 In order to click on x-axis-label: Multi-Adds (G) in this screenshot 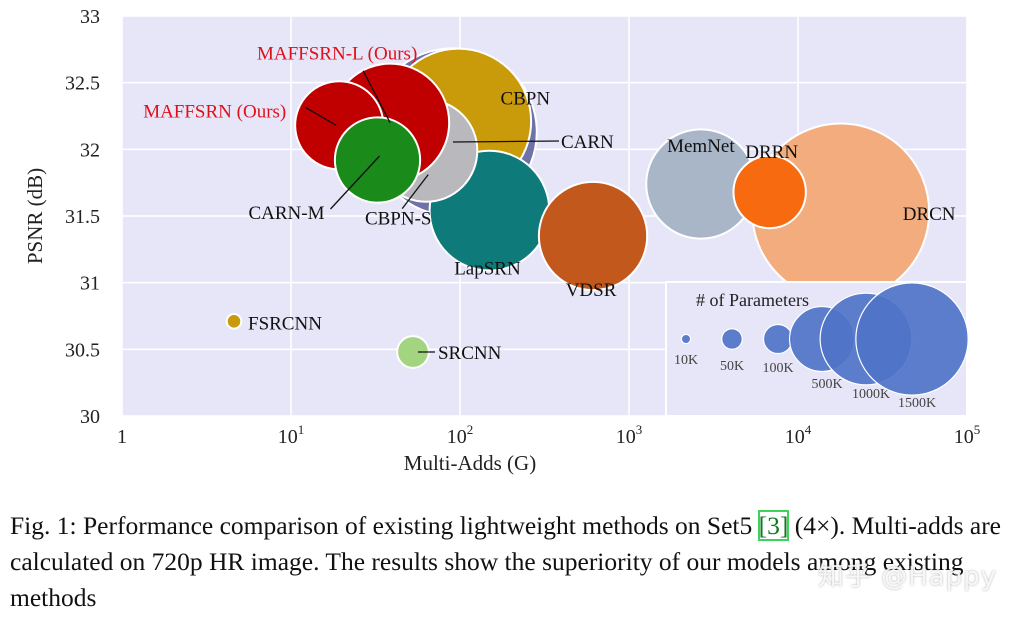, I will do `click(470, 463)`.